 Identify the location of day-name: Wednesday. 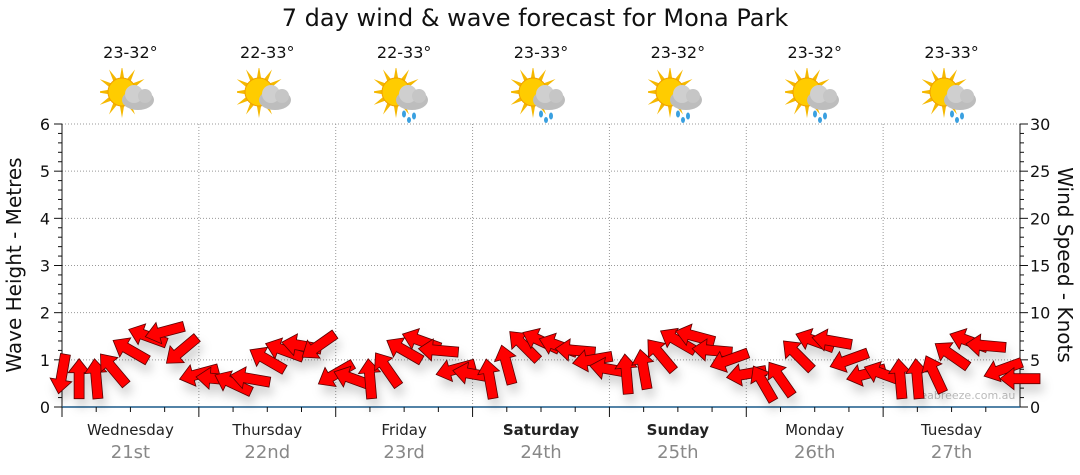
(130, 430).